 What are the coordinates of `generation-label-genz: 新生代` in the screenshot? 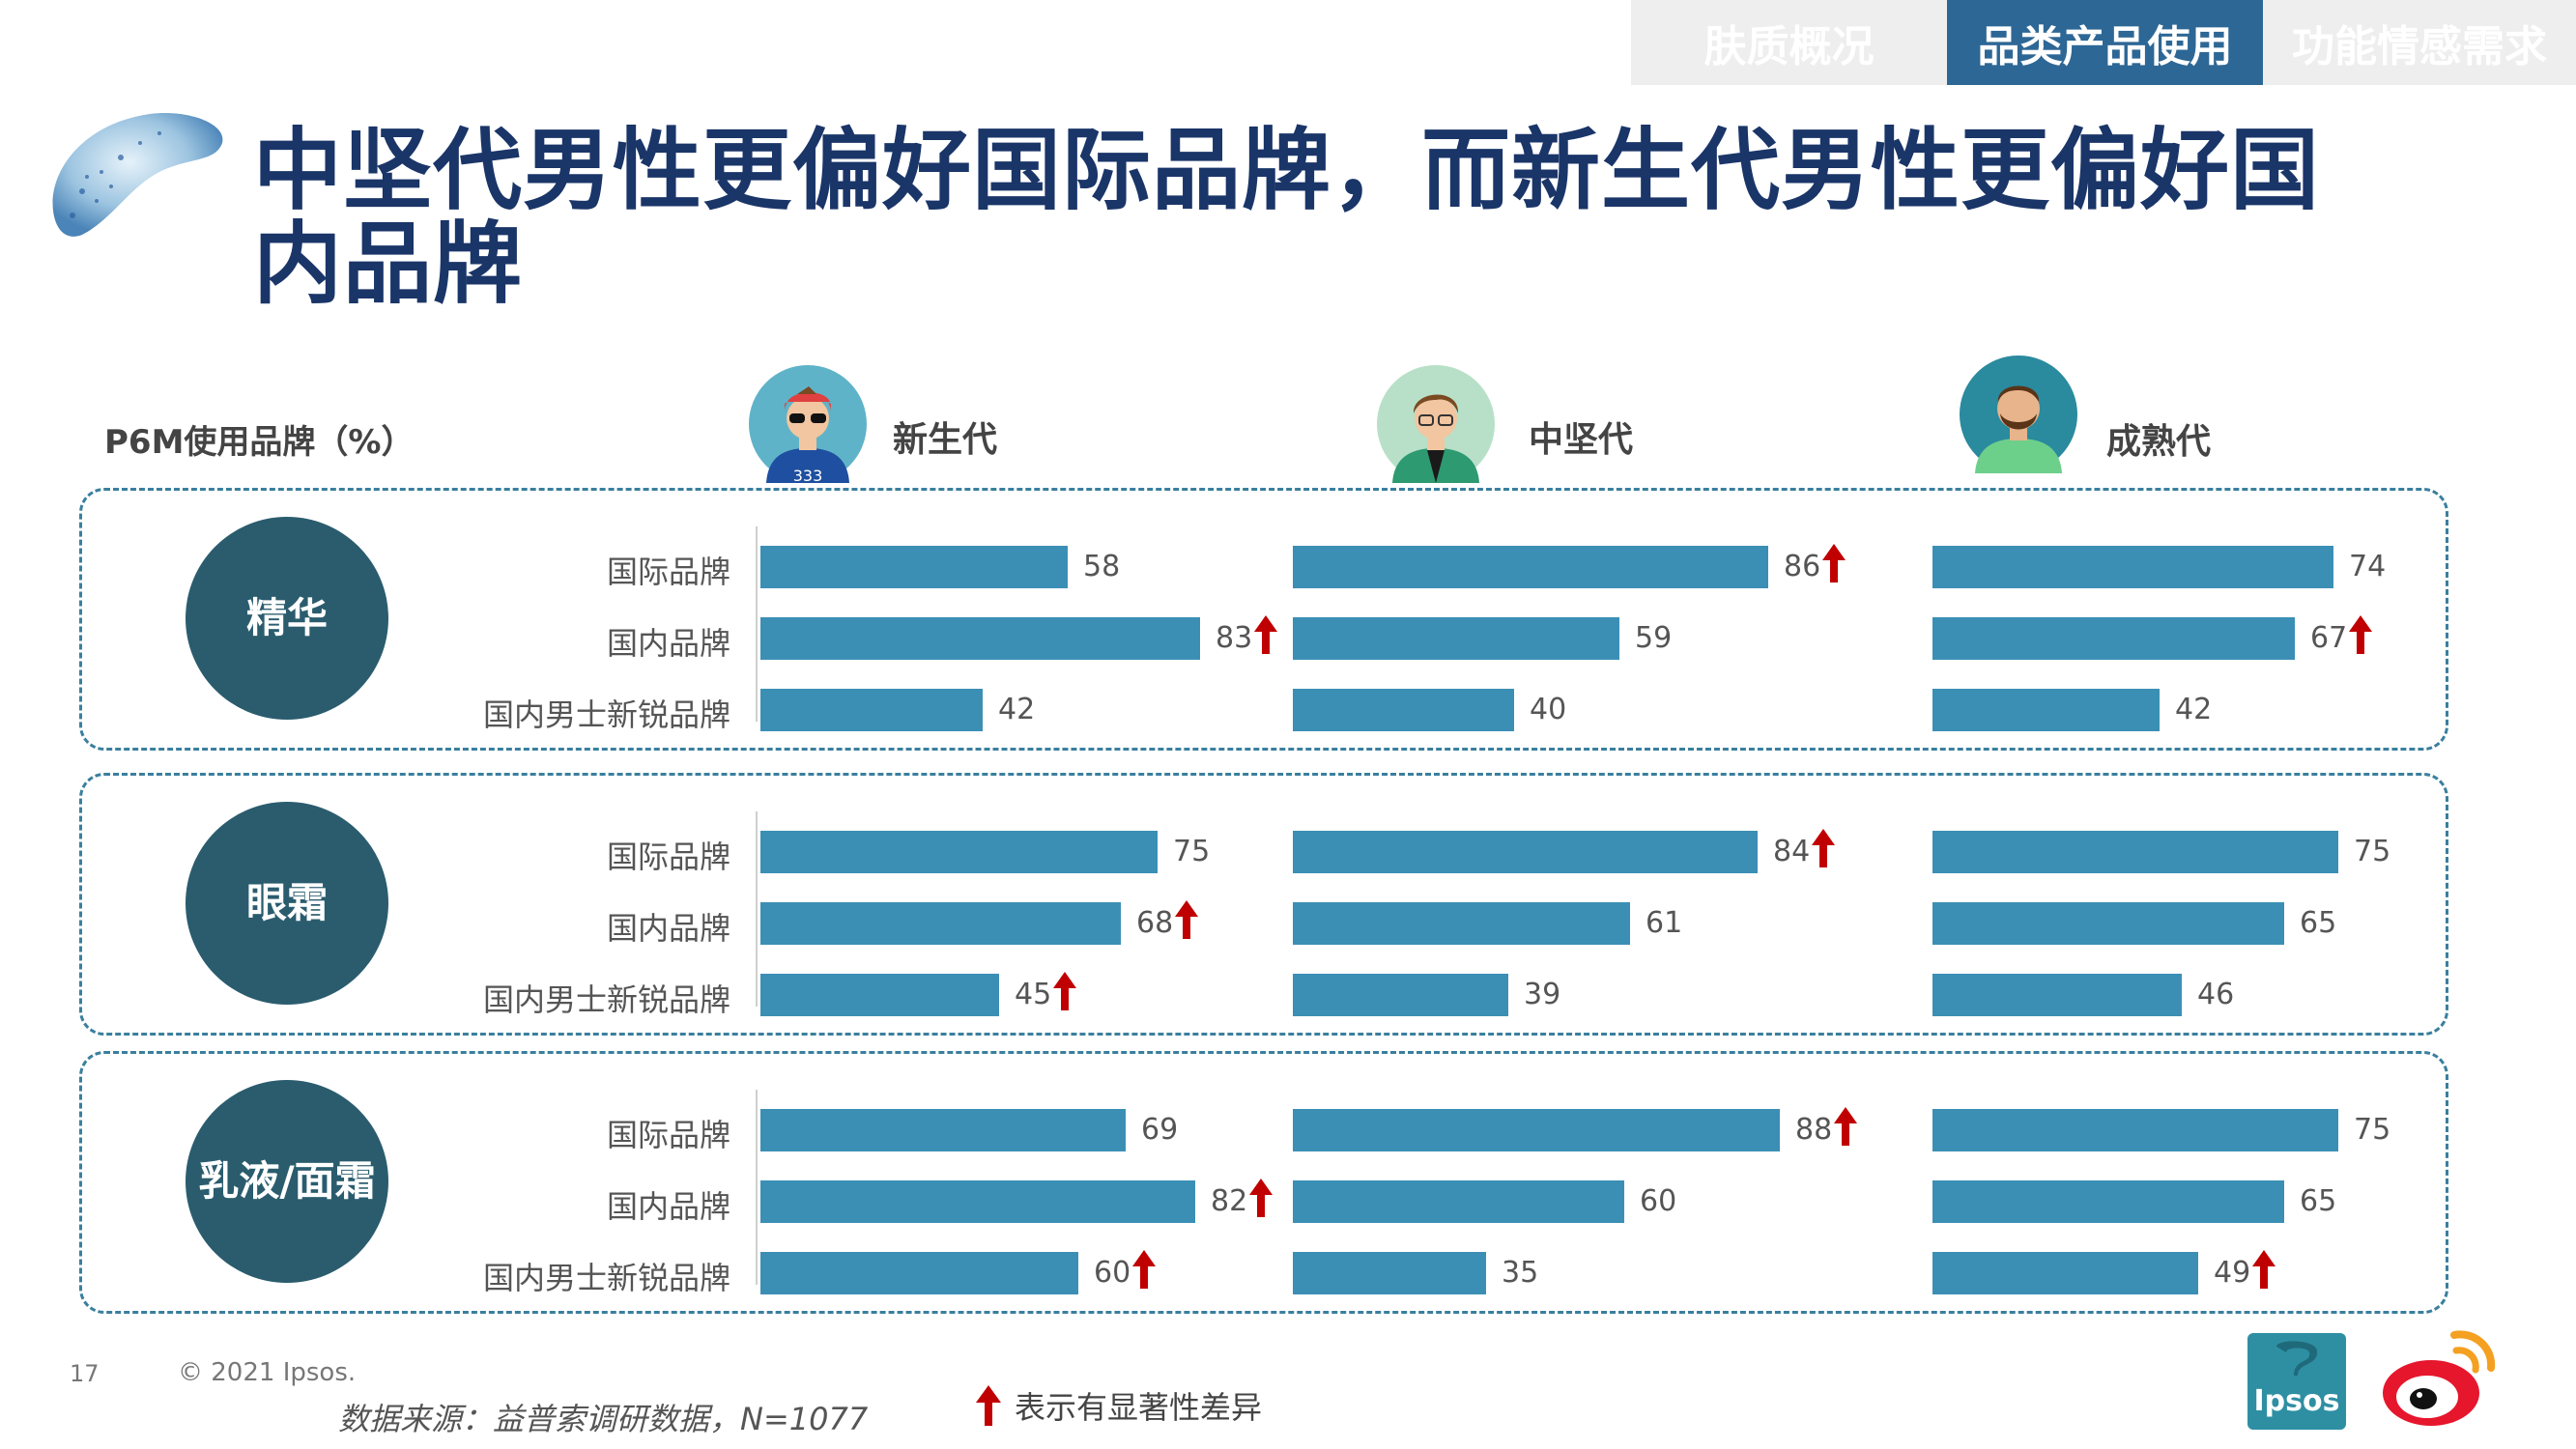 It's located at (946, 440).